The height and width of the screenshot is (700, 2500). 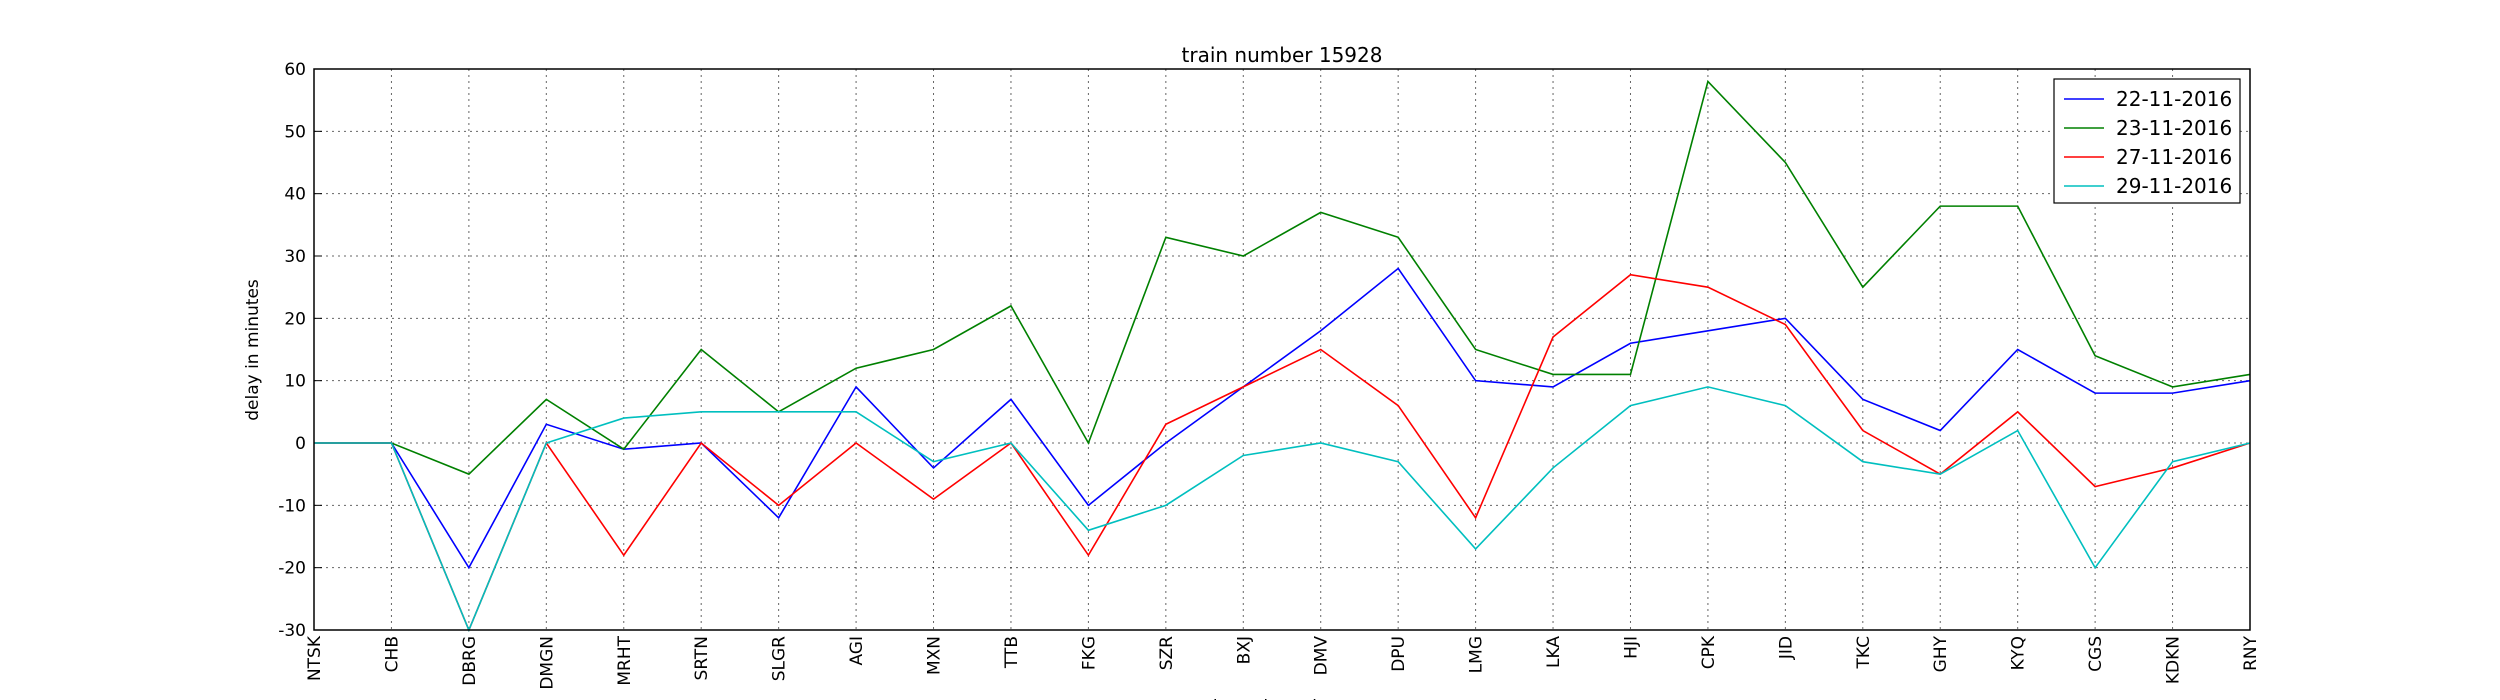 I want to click on x-tick-label: FKG, so click(x=1089, y=653).